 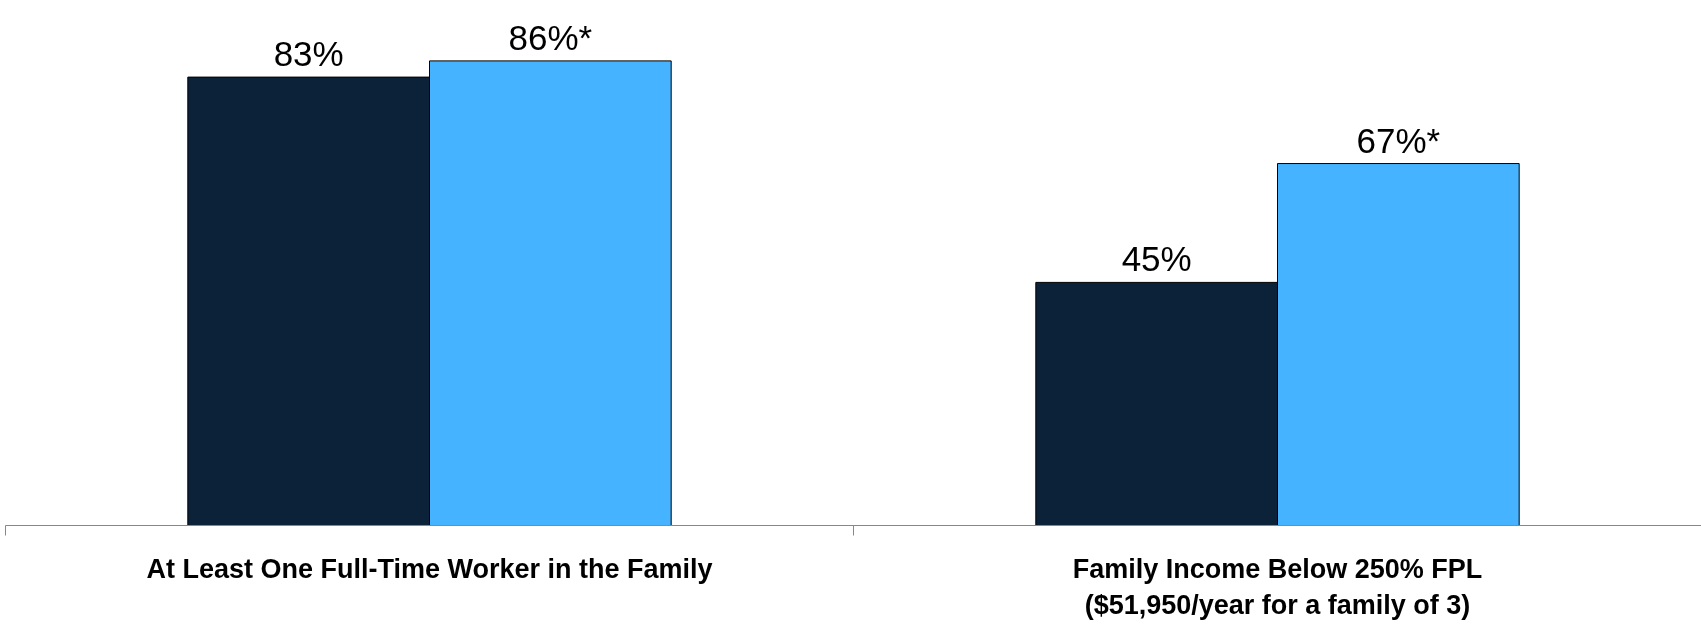 What do you see at coordinates (1156, 259) in the screenshot?
I see `data-label: 45%` at bounding box center [1156, 259].